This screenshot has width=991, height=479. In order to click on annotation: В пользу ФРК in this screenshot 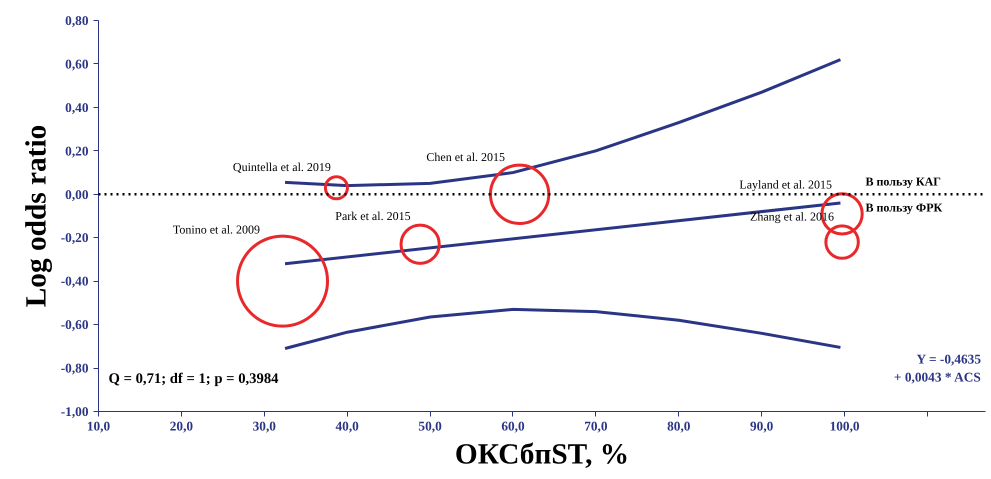, I will do `click(904, 207)`.